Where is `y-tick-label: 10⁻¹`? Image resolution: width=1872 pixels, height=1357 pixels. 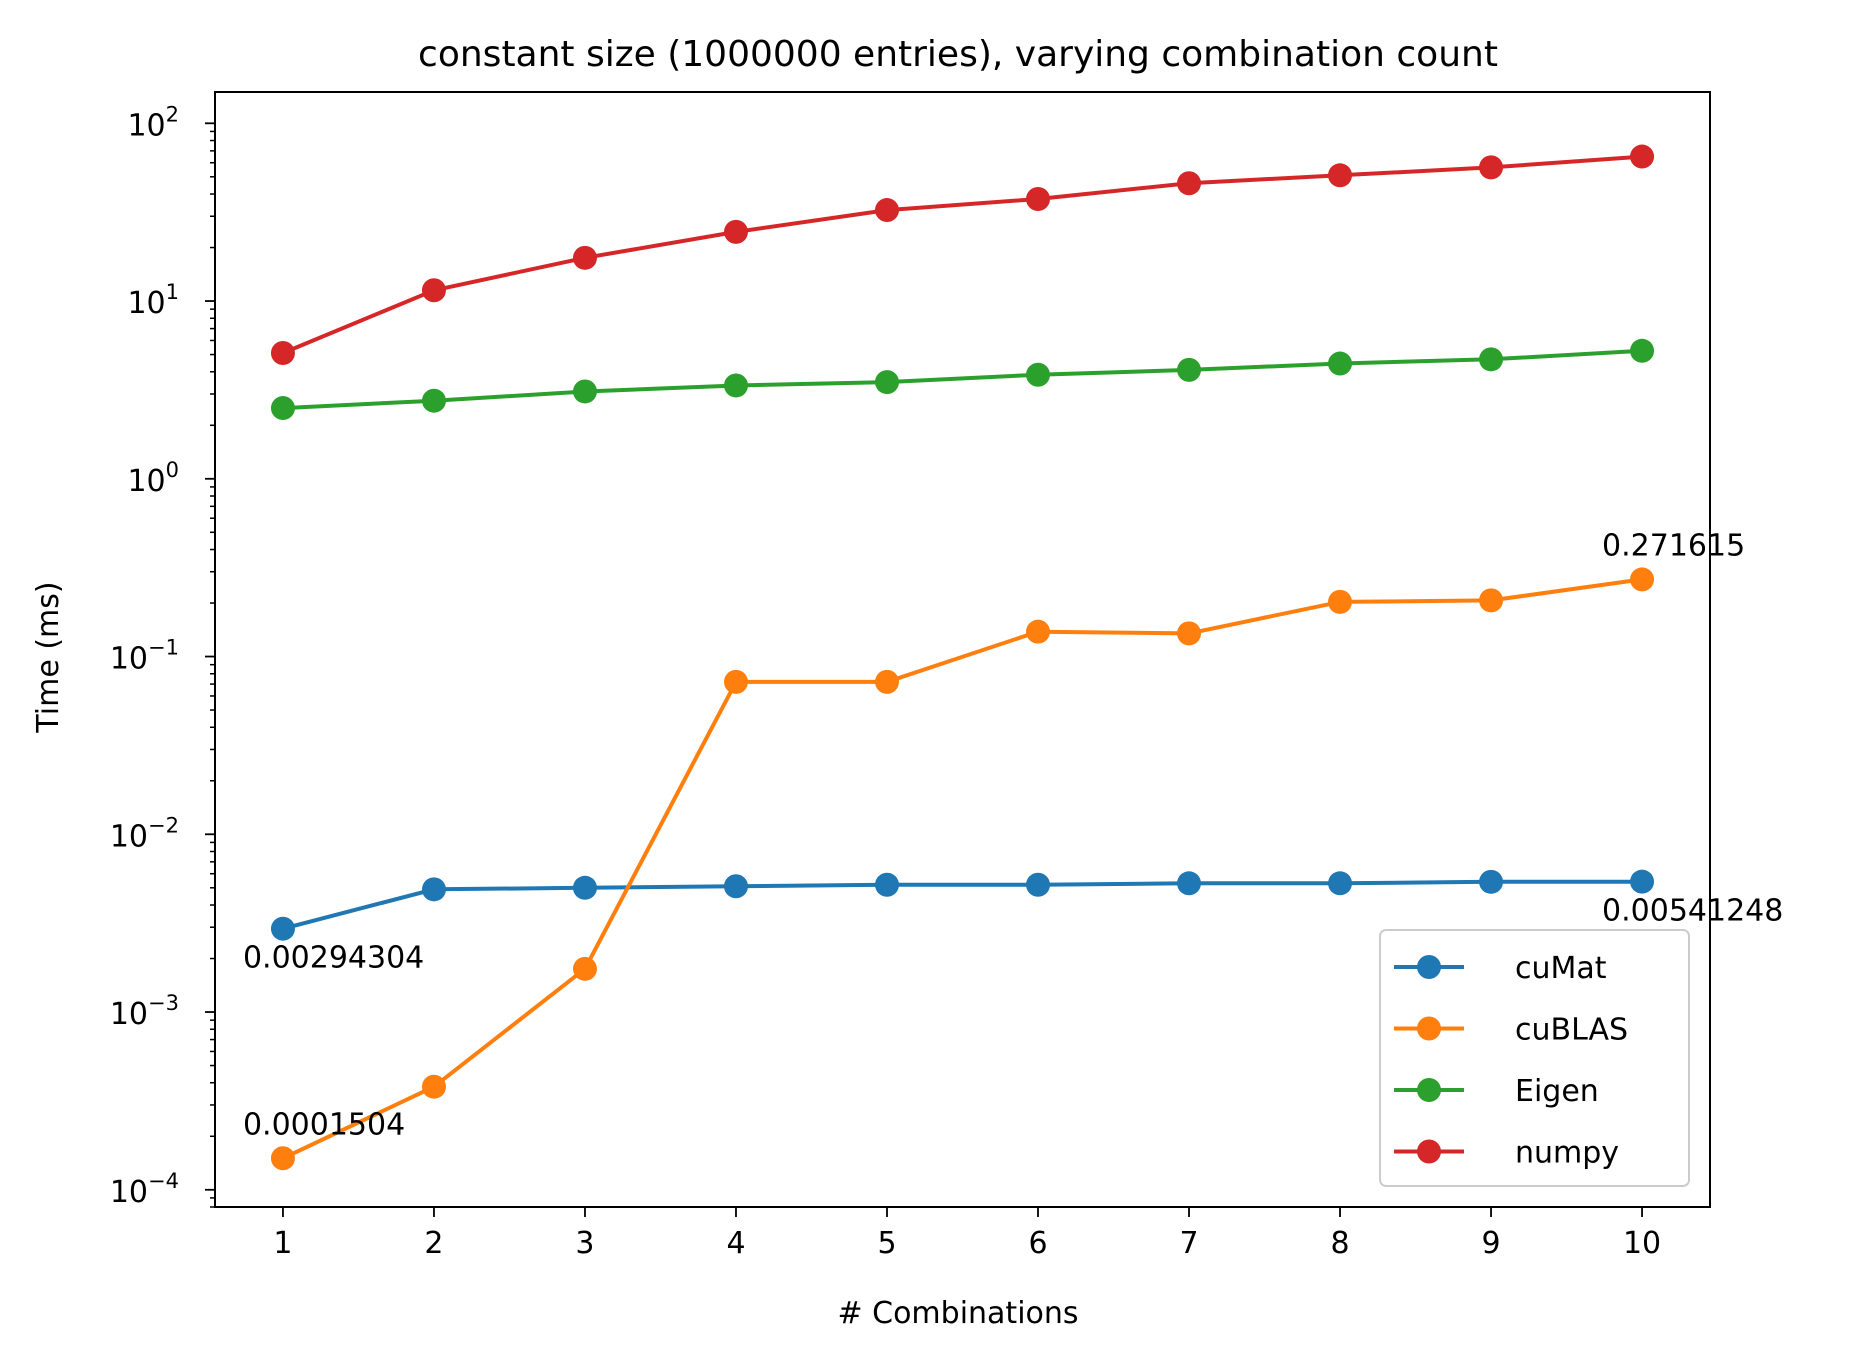 y-tick-label: 10⁻¹ is located at coordinates (144, 656).